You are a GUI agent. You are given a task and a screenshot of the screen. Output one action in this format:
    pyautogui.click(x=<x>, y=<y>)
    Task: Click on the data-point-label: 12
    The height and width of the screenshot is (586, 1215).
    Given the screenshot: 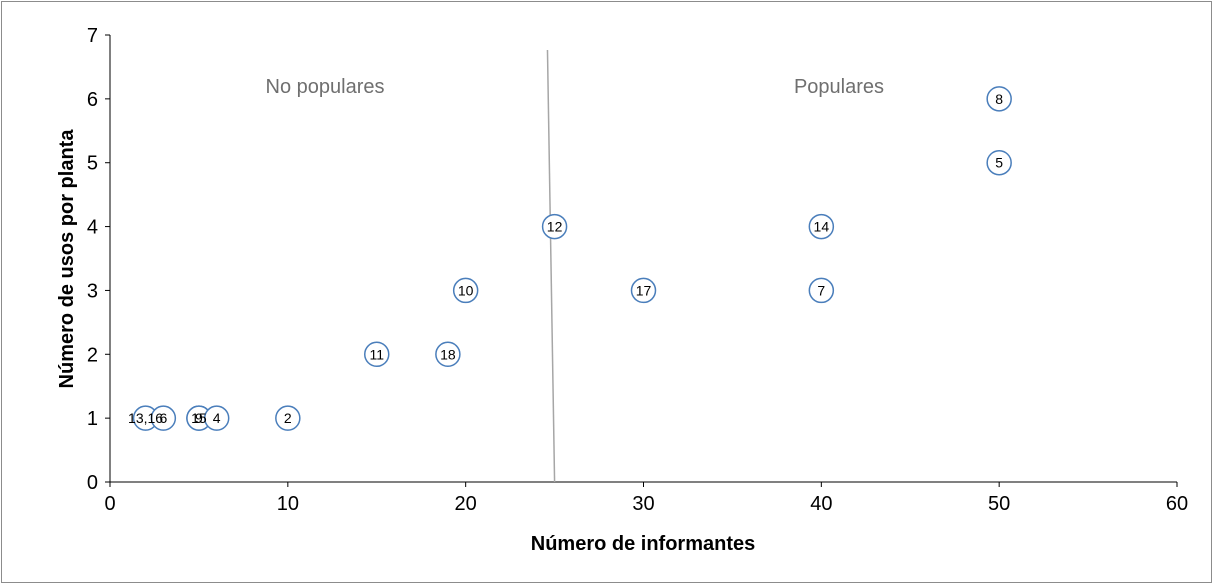 What is the action you would take?
    pyautogui.click(x=555, y=227)
    